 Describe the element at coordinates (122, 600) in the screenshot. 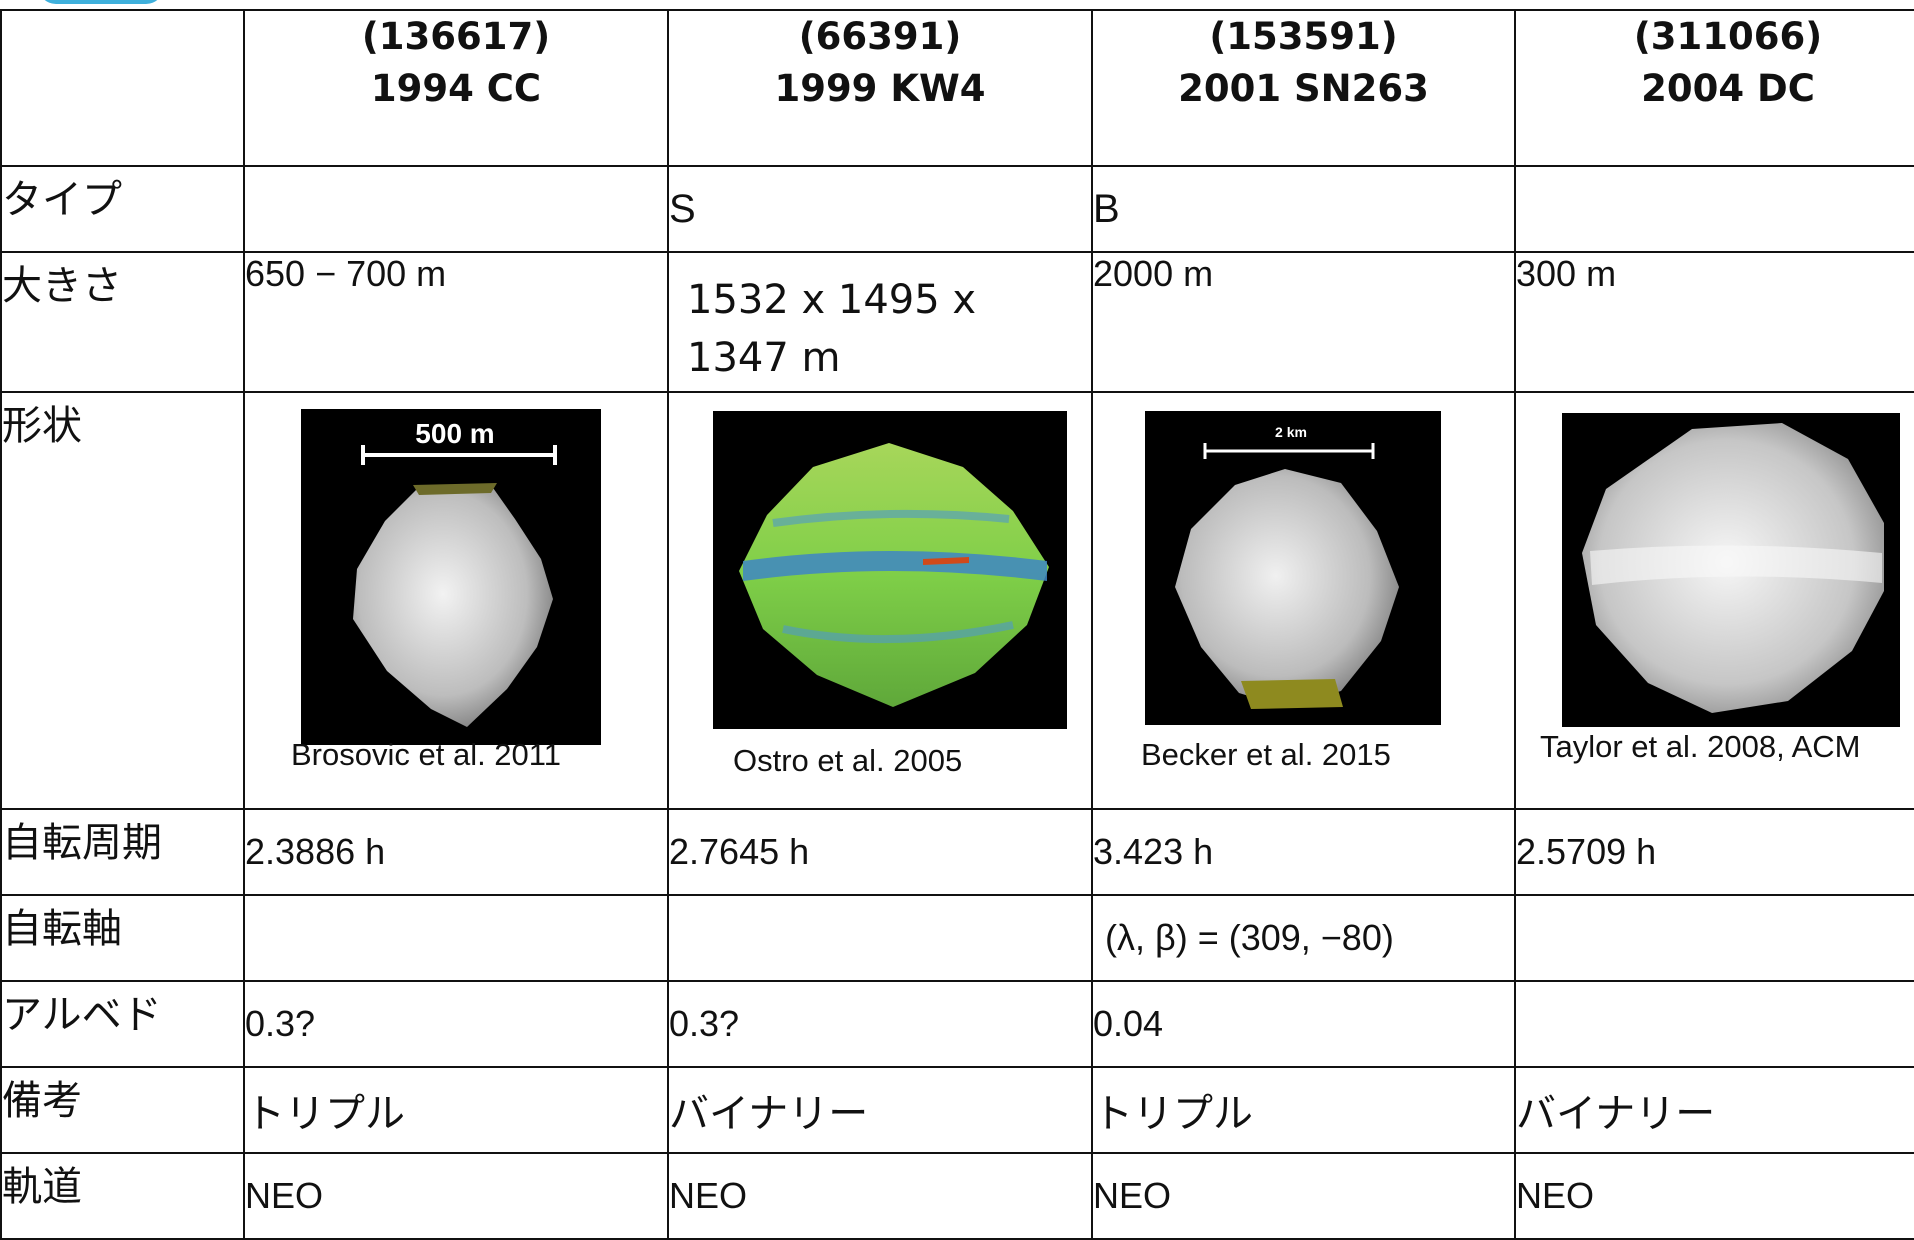

I see `row-label-shape: 形状` at that location.